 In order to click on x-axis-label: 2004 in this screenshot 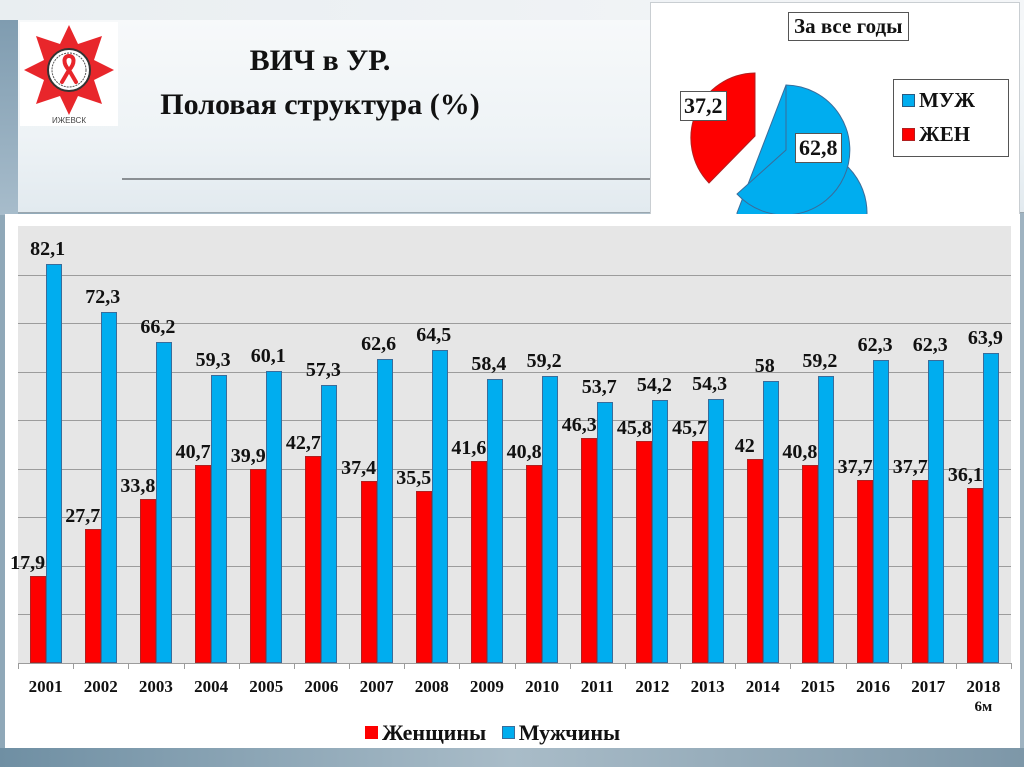, I will do `click(211, 686)`.